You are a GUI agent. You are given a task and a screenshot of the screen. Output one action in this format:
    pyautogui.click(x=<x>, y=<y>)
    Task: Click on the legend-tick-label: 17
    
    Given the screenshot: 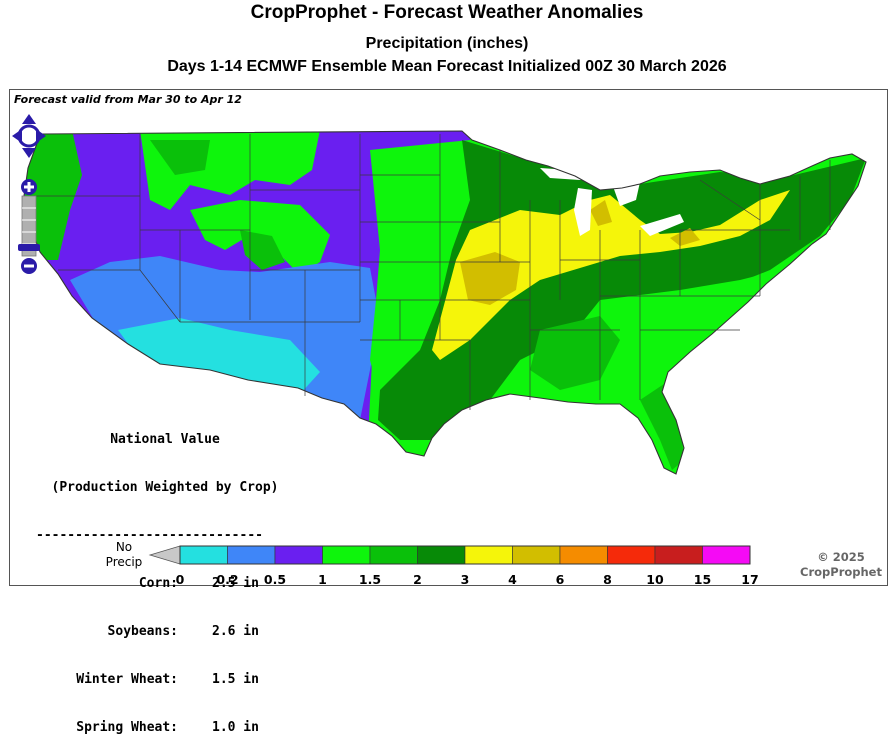 What is the action you would take?
    pyautogui.click(x=750, y=579)
    